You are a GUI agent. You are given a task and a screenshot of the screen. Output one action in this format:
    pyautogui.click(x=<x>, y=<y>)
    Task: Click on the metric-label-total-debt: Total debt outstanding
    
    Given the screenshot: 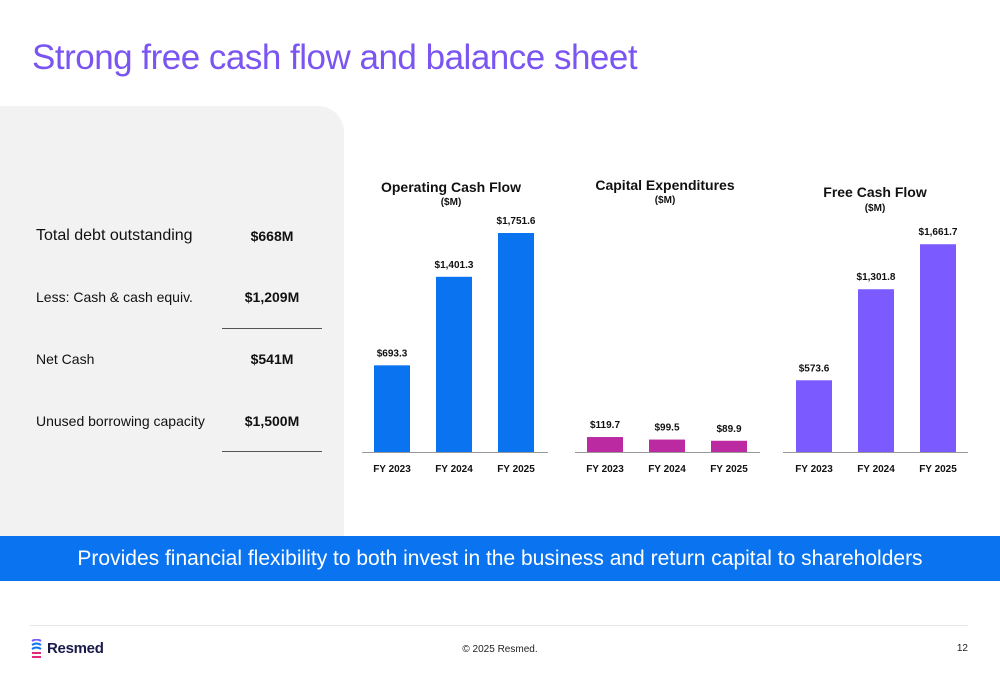 What is the action you would take?
    pyautogui.click(x=114, y=235)
    